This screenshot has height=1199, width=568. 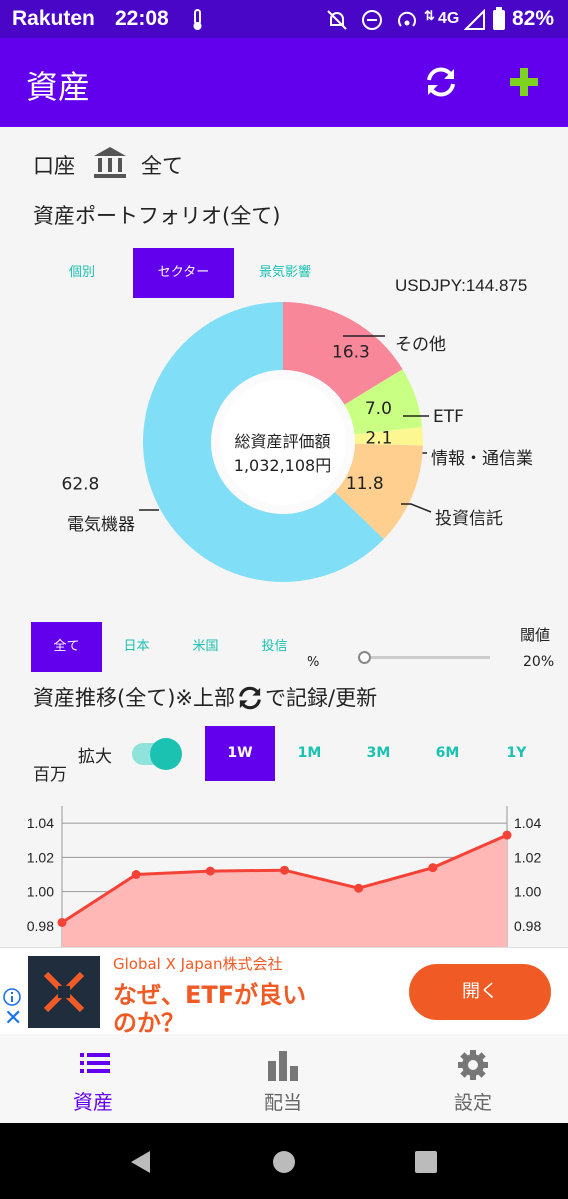 What do you see at coordinates (12, 997) in the screenshot?
I see `info-icon` at bounding box center [12, 997].